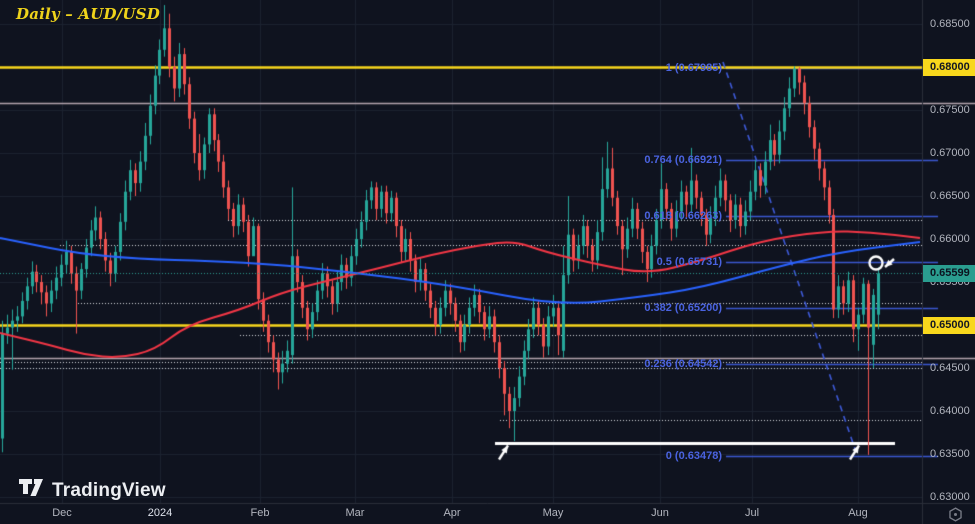 Image resolution: width=975 pixels, height=524 pixels. What do you see at coordinates (689, 262) in the screenshot?
I see `fib-level-label: 0.5 (0.65731)` at bounding box center [689, 262].